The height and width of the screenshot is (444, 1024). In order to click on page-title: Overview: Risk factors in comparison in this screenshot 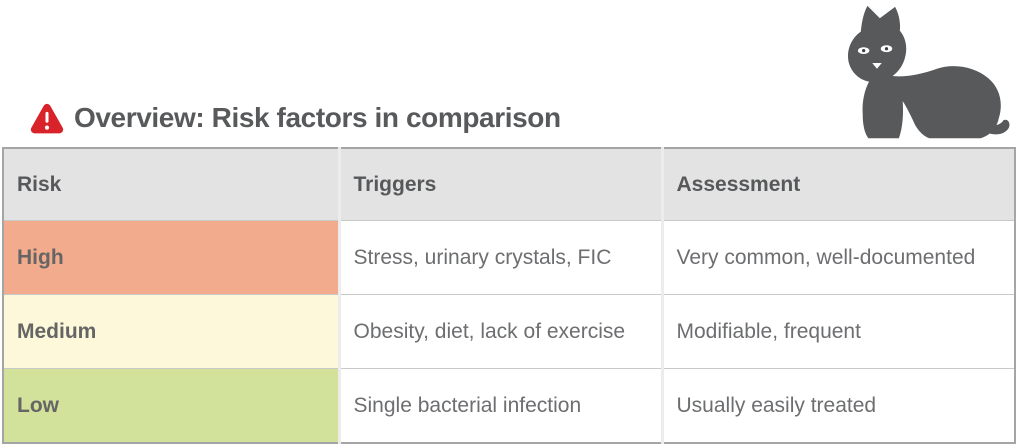, I will do `click(317, 117)`.